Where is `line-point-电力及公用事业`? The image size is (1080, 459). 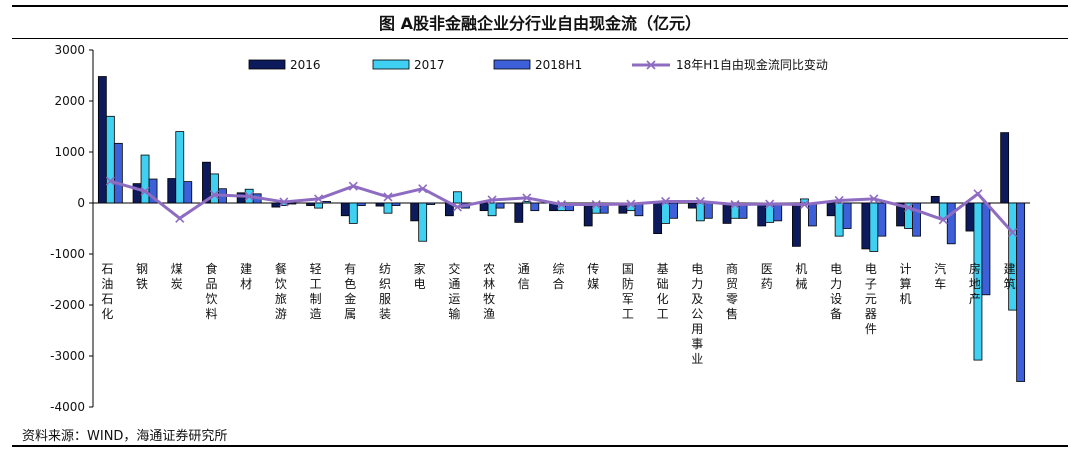
line-point-电力及公用事业 is located at coordinates (700, 201).